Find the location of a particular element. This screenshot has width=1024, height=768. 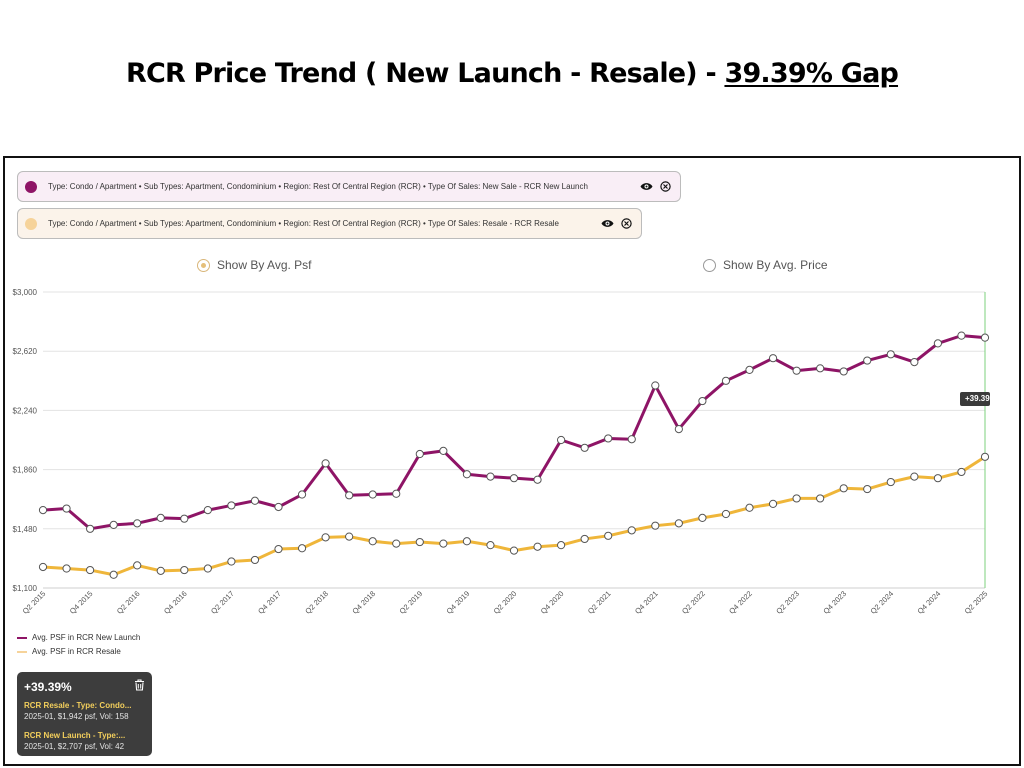

x-tick-label: Q2 2020 is located at coordinates (505, 602).